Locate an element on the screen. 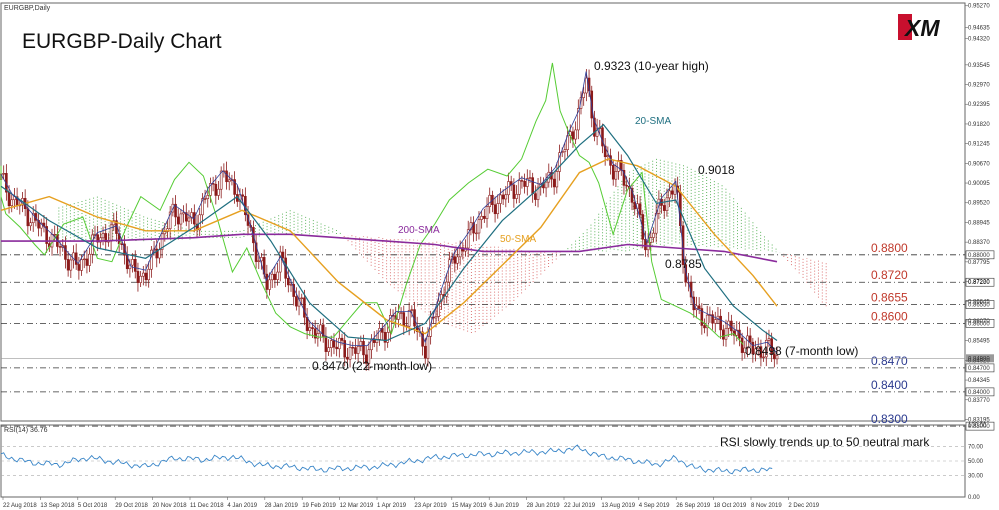  rsi-label: RSI(14) 36.76 is located at coordinates (26, 430).